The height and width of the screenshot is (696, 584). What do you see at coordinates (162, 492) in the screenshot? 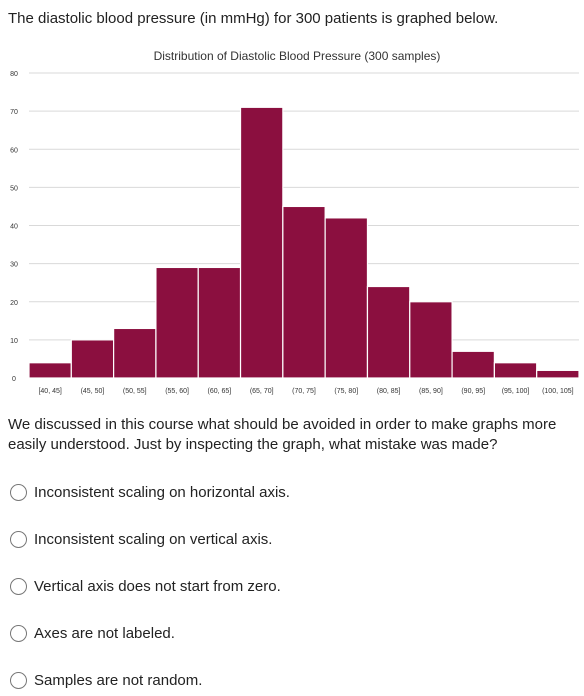
I see `option-label: Inconsistent scaling on horizontal axis.` at bounding box center [162, 492].